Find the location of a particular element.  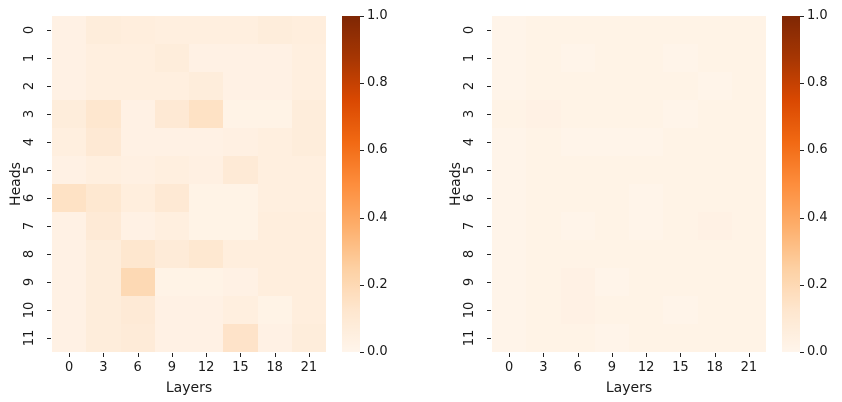

colorbar-tick-label: 1.0 is located at coordinates (817, 15).